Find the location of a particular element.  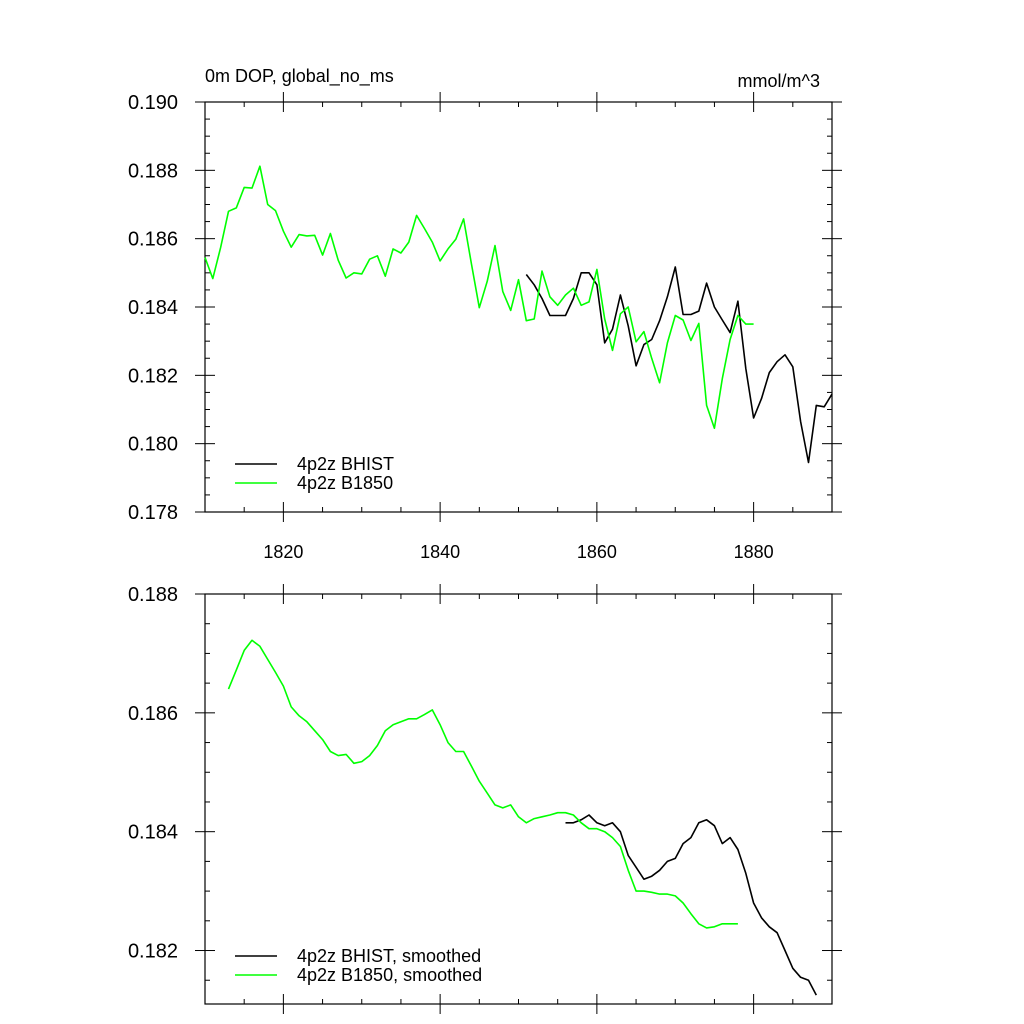

legend-label: 4p2z BHIST, smoothed is located at coordinates (389, 956).